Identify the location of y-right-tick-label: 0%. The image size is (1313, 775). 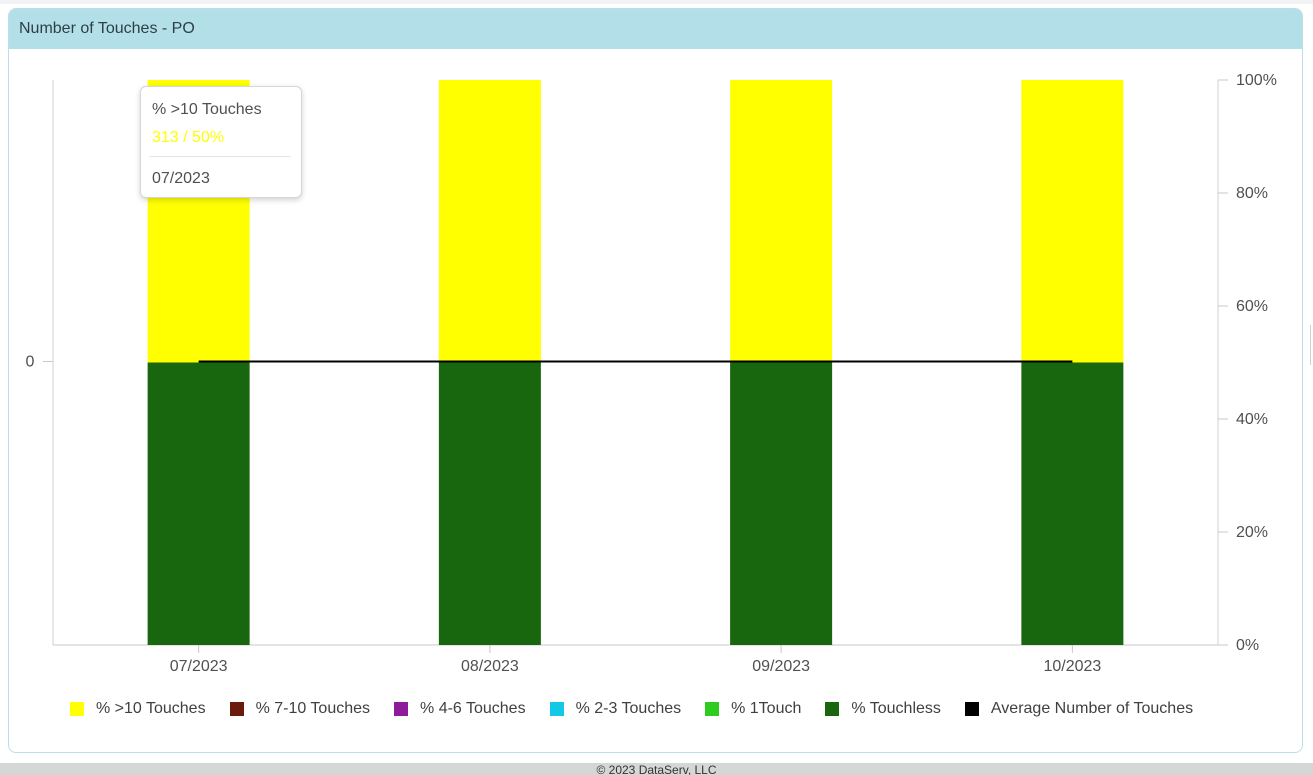
(1247, 645).